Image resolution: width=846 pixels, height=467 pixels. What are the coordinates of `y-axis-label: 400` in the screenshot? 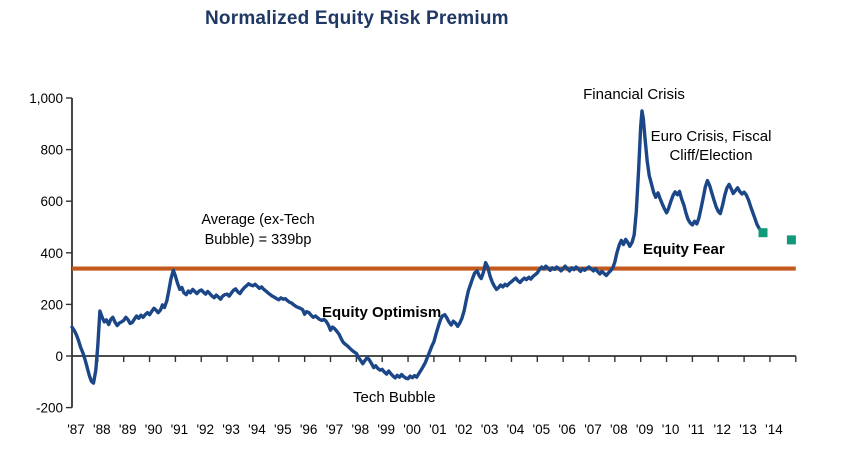 It's located at (51, 253).